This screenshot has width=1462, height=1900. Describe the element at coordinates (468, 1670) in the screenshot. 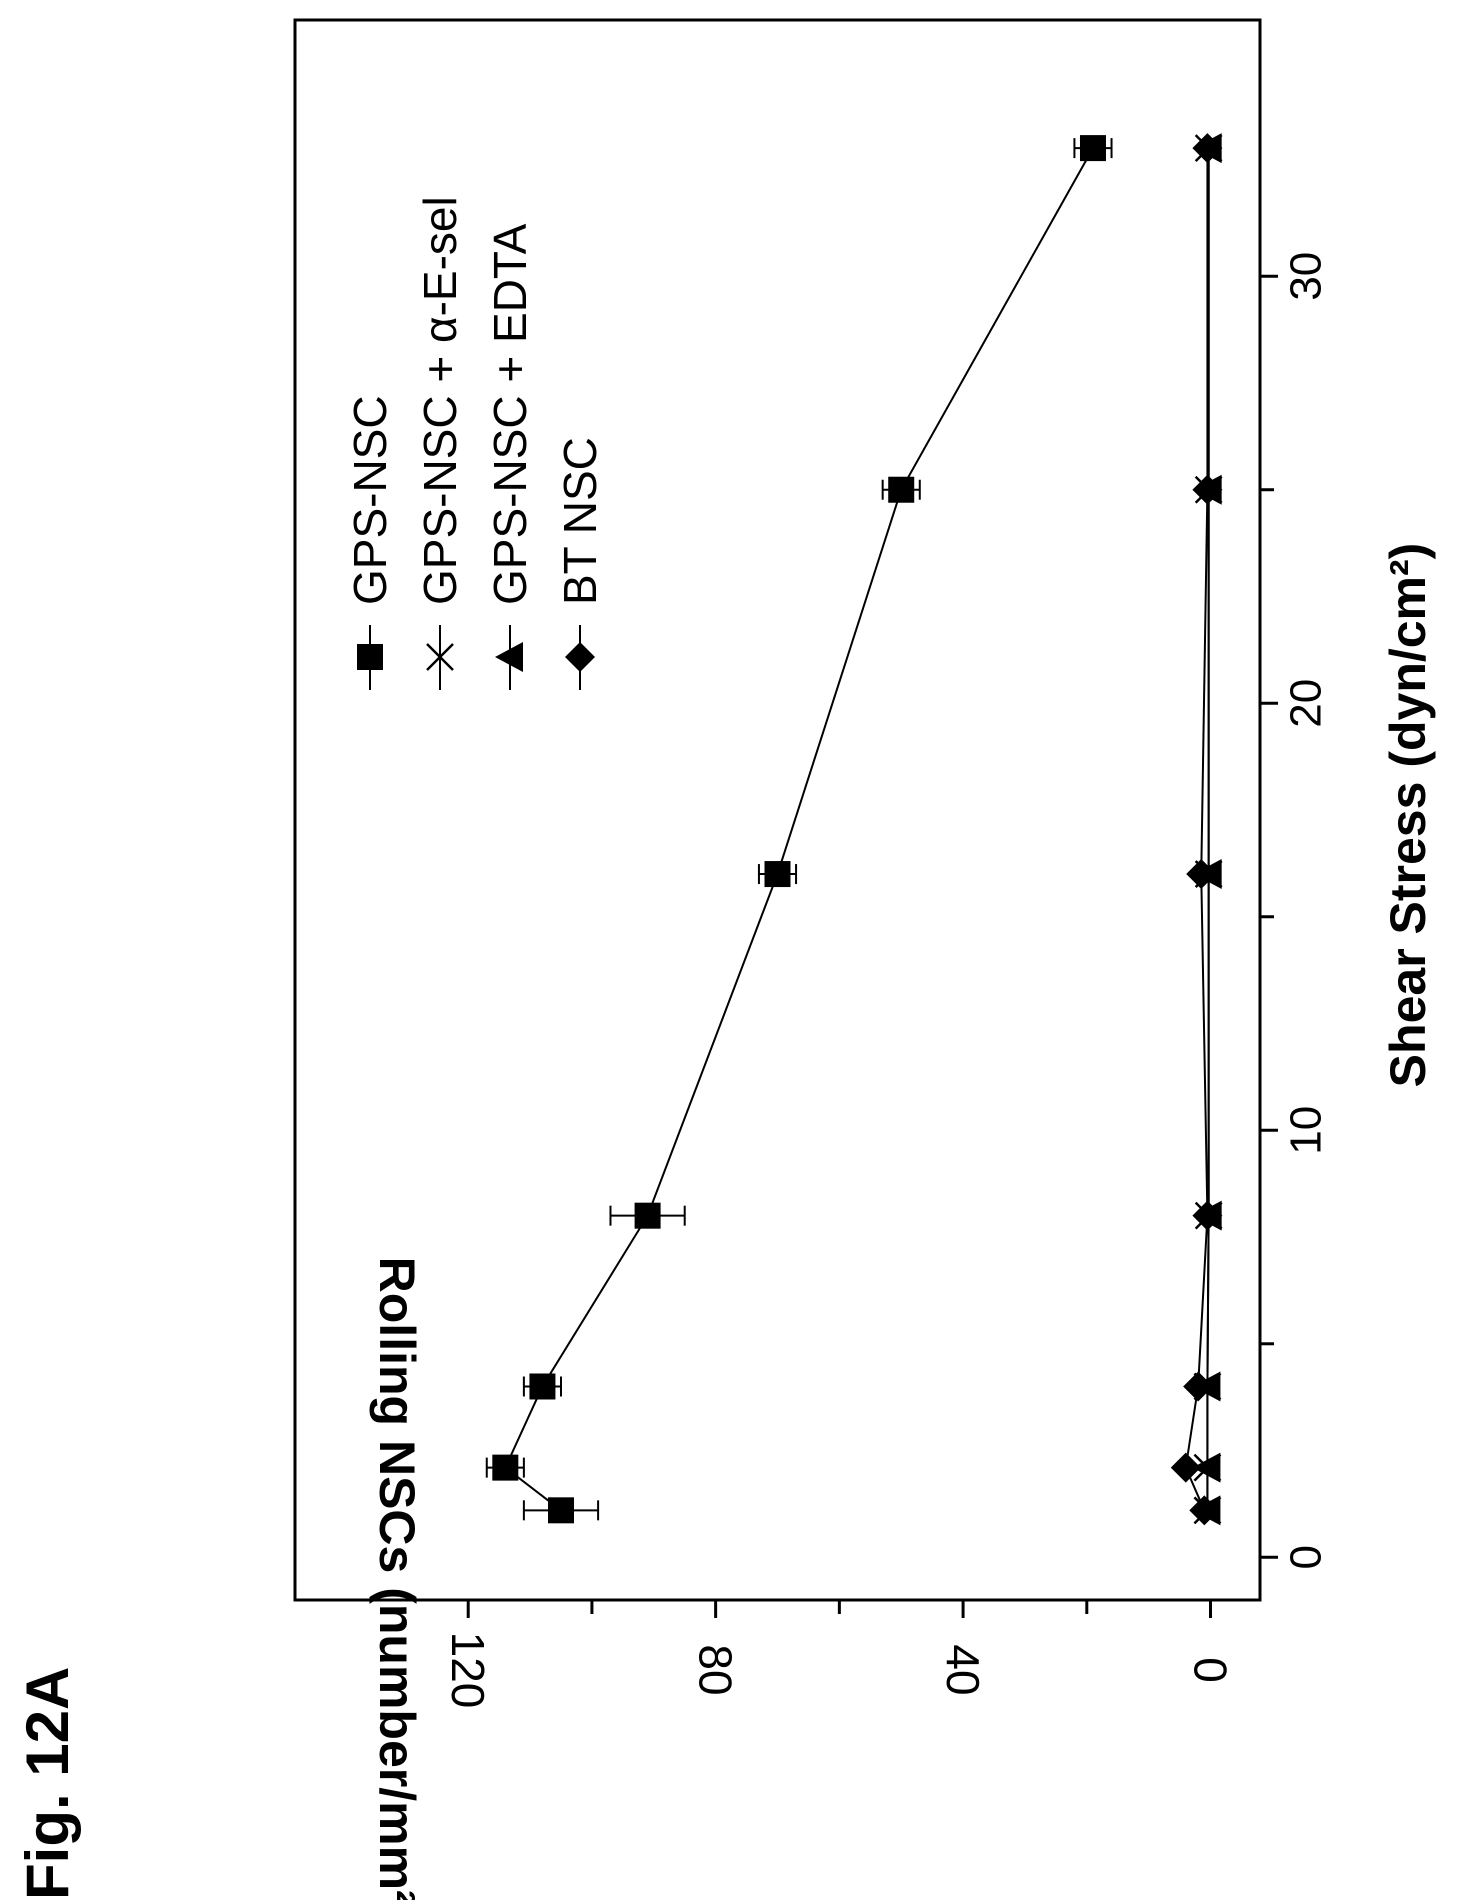

I see `y-tick-label: 120` at that location.